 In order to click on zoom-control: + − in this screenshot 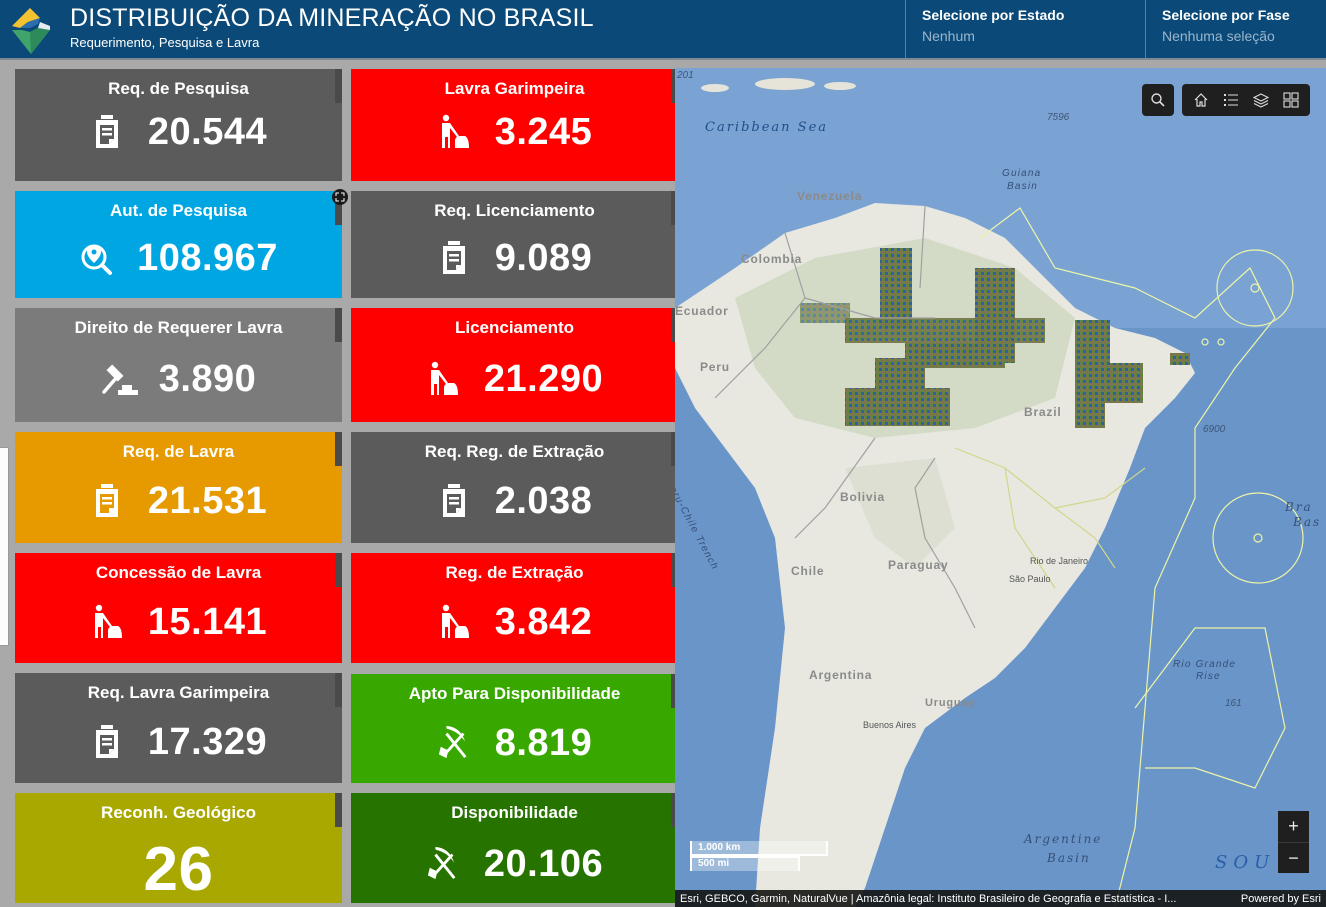, I will do `click(1293, 842)`.